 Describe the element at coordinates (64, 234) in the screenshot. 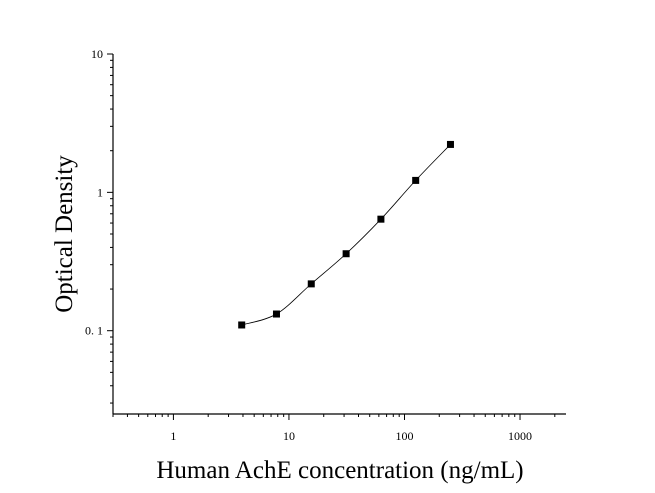

I see `y-axis-title: Optical Density` at that location.